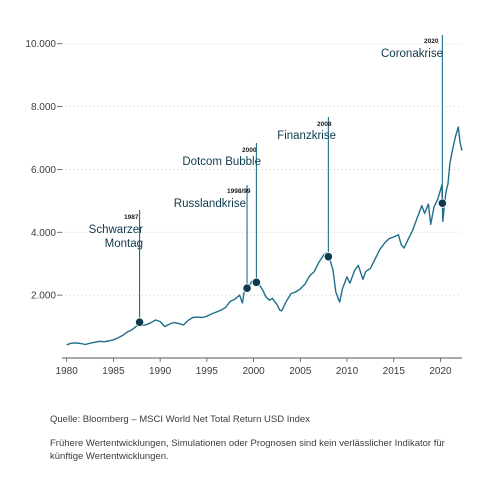  What do you see at coordinates (221, 162) in the screenshot?
I see `annotation-label: Dotcom Bubble` at bounding box center [221, 162].